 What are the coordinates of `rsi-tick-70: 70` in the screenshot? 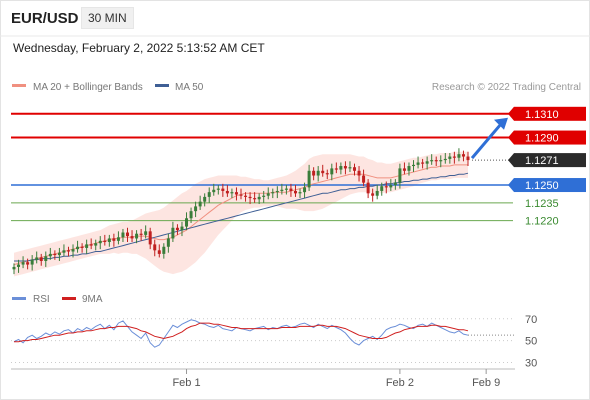 It's located at (531, 320).